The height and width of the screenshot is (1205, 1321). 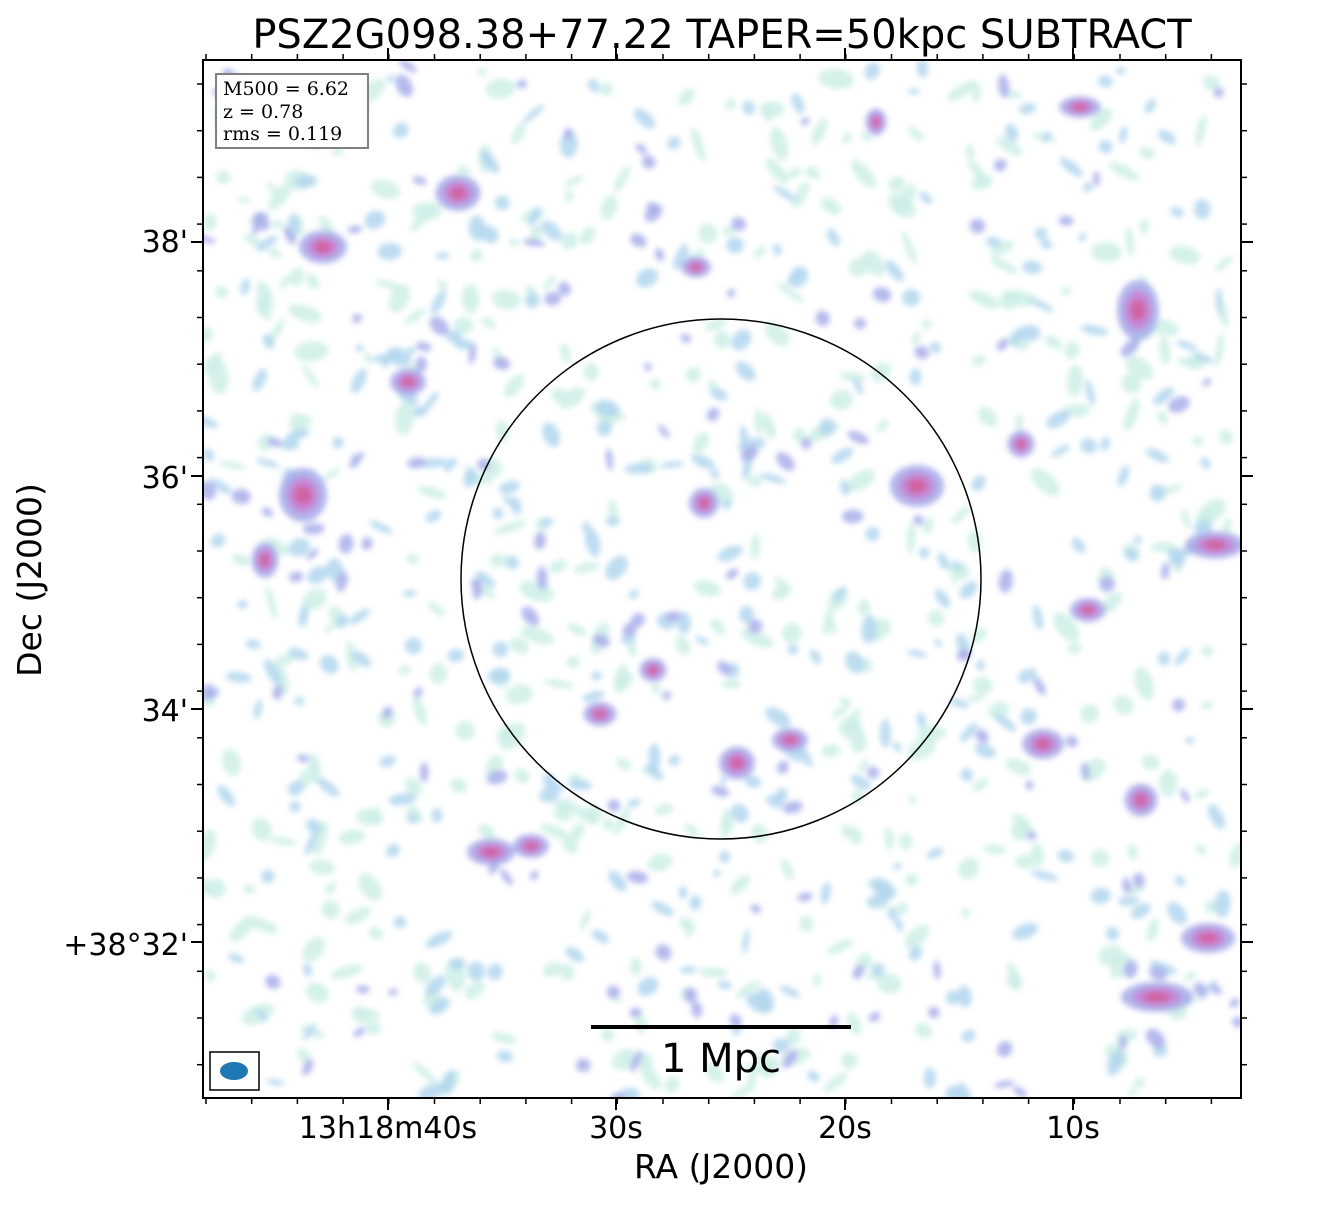 What do you see at coordinates (165, 711) in the screenshot?
I see `y-tick-label-34: 34'` at bounding box center [165, 711].